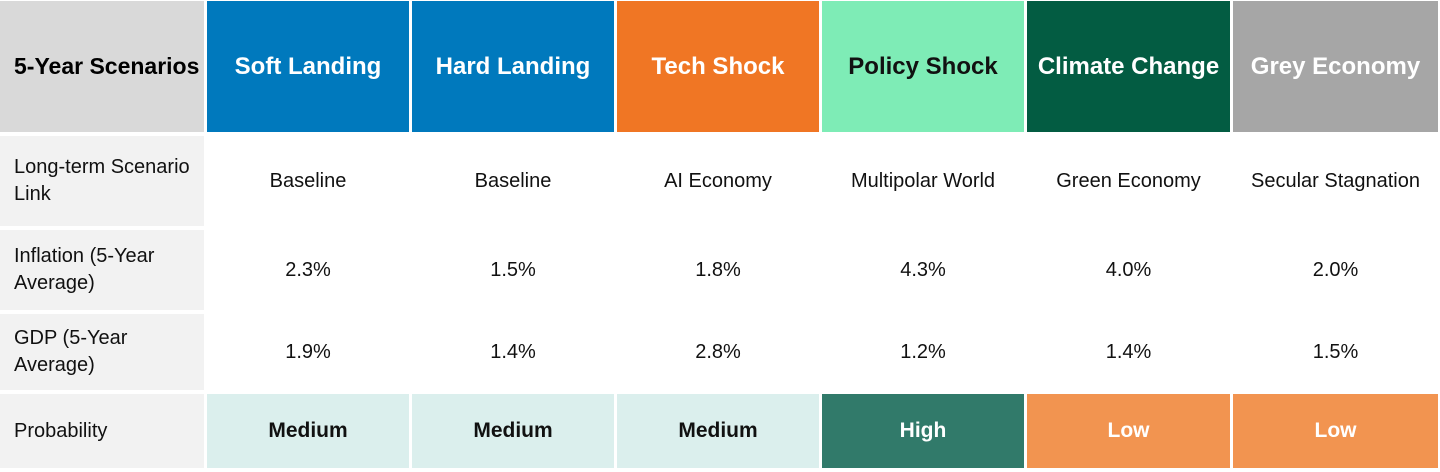 The width and height of the screenshot is (1440, 472). I want to click on table-cell: 2.3%, so click(308, 270).